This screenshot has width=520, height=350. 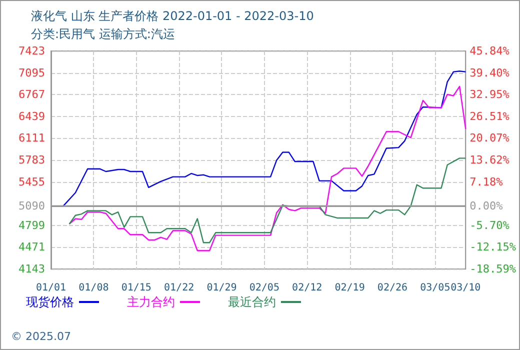 What do you see at coordinates (490, 138) in the screenshot?
I see `y2-tick-label: 20.07%` at bounding box center [490, 138].